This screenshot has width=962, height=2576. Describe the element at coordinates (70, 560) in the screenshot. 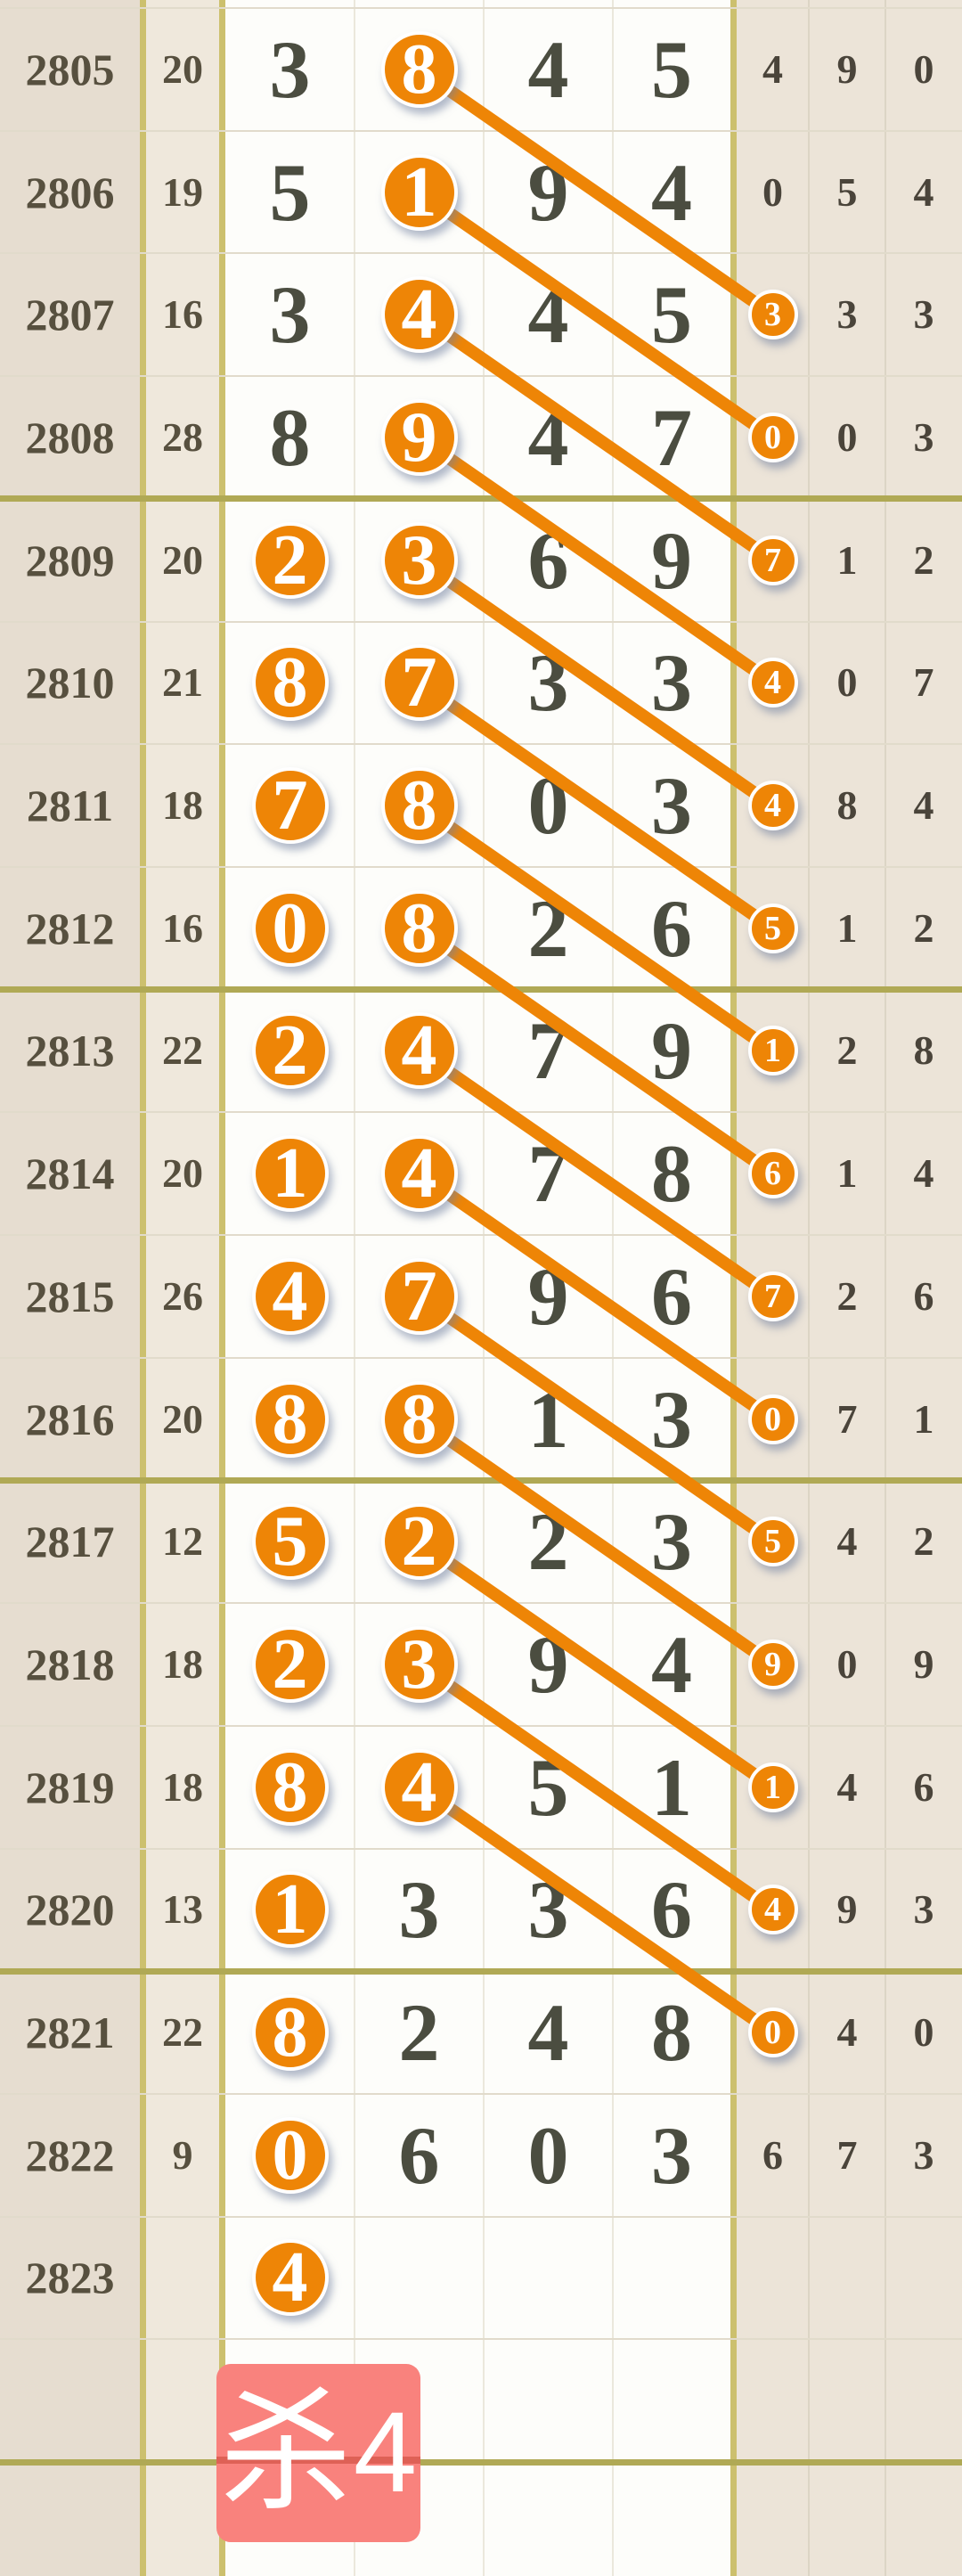

I see `issue-cell: 2809` at that location.